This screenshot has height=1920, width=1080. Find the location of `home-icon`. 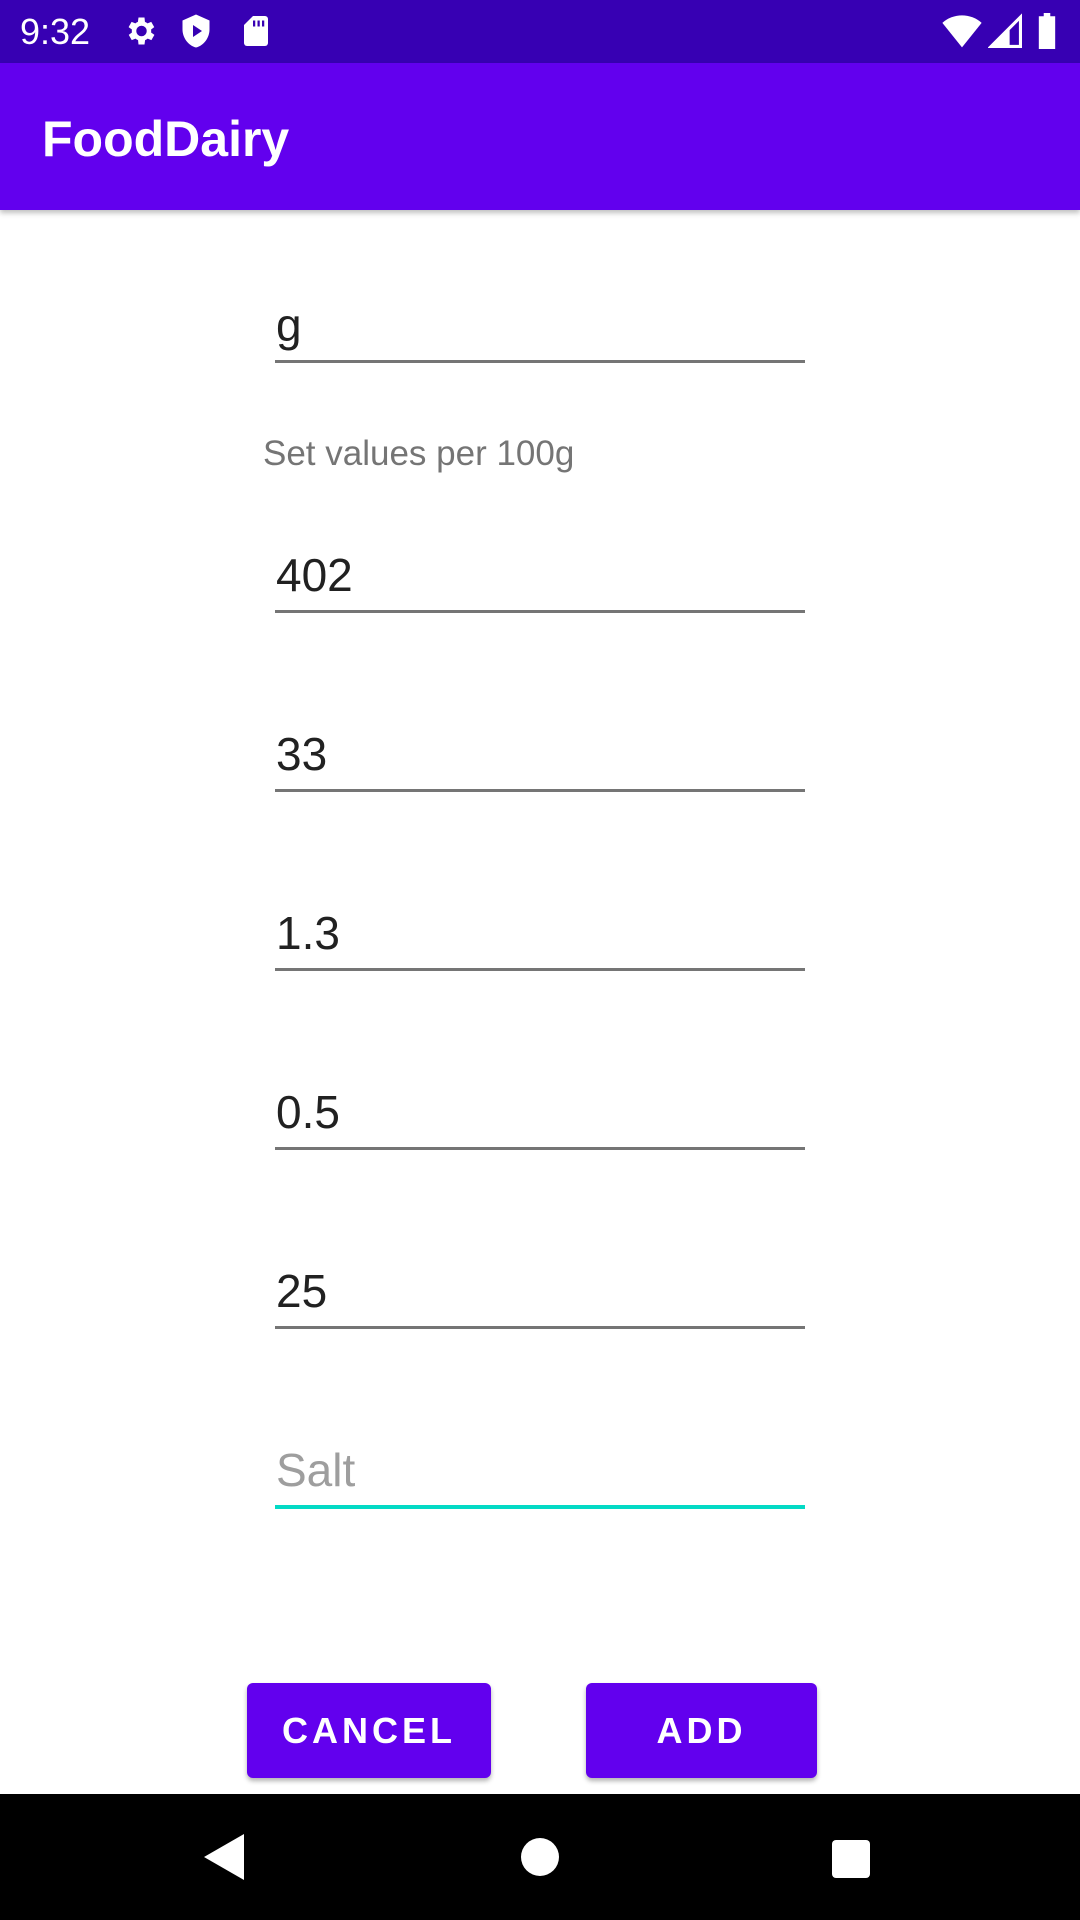

home-icon is located at coordinates (540, 1859).